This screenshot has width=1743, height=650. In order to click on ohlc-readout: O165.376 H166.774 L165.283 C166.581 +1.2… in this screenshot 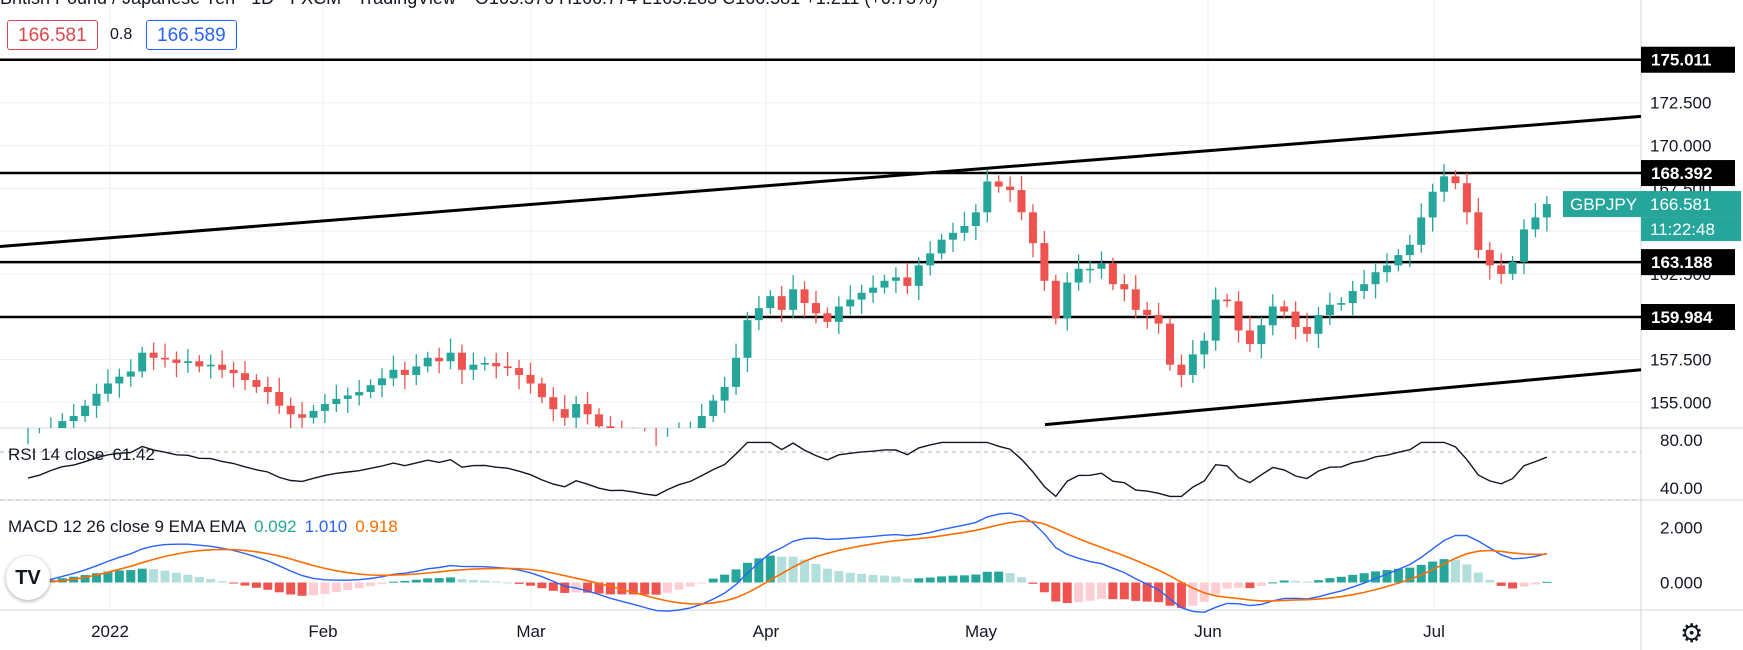, I will do `click(706, 4)`.